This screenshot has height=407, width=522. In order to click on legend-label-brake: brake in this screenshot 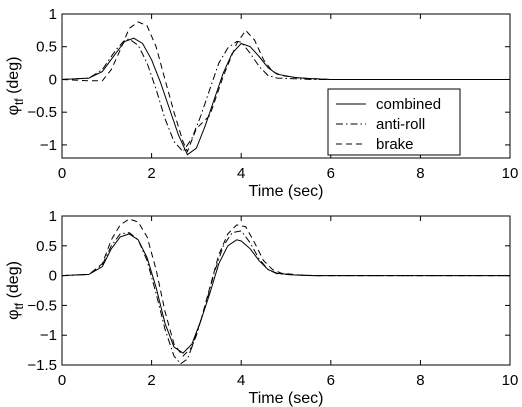, I will do `click(395, 144)`.